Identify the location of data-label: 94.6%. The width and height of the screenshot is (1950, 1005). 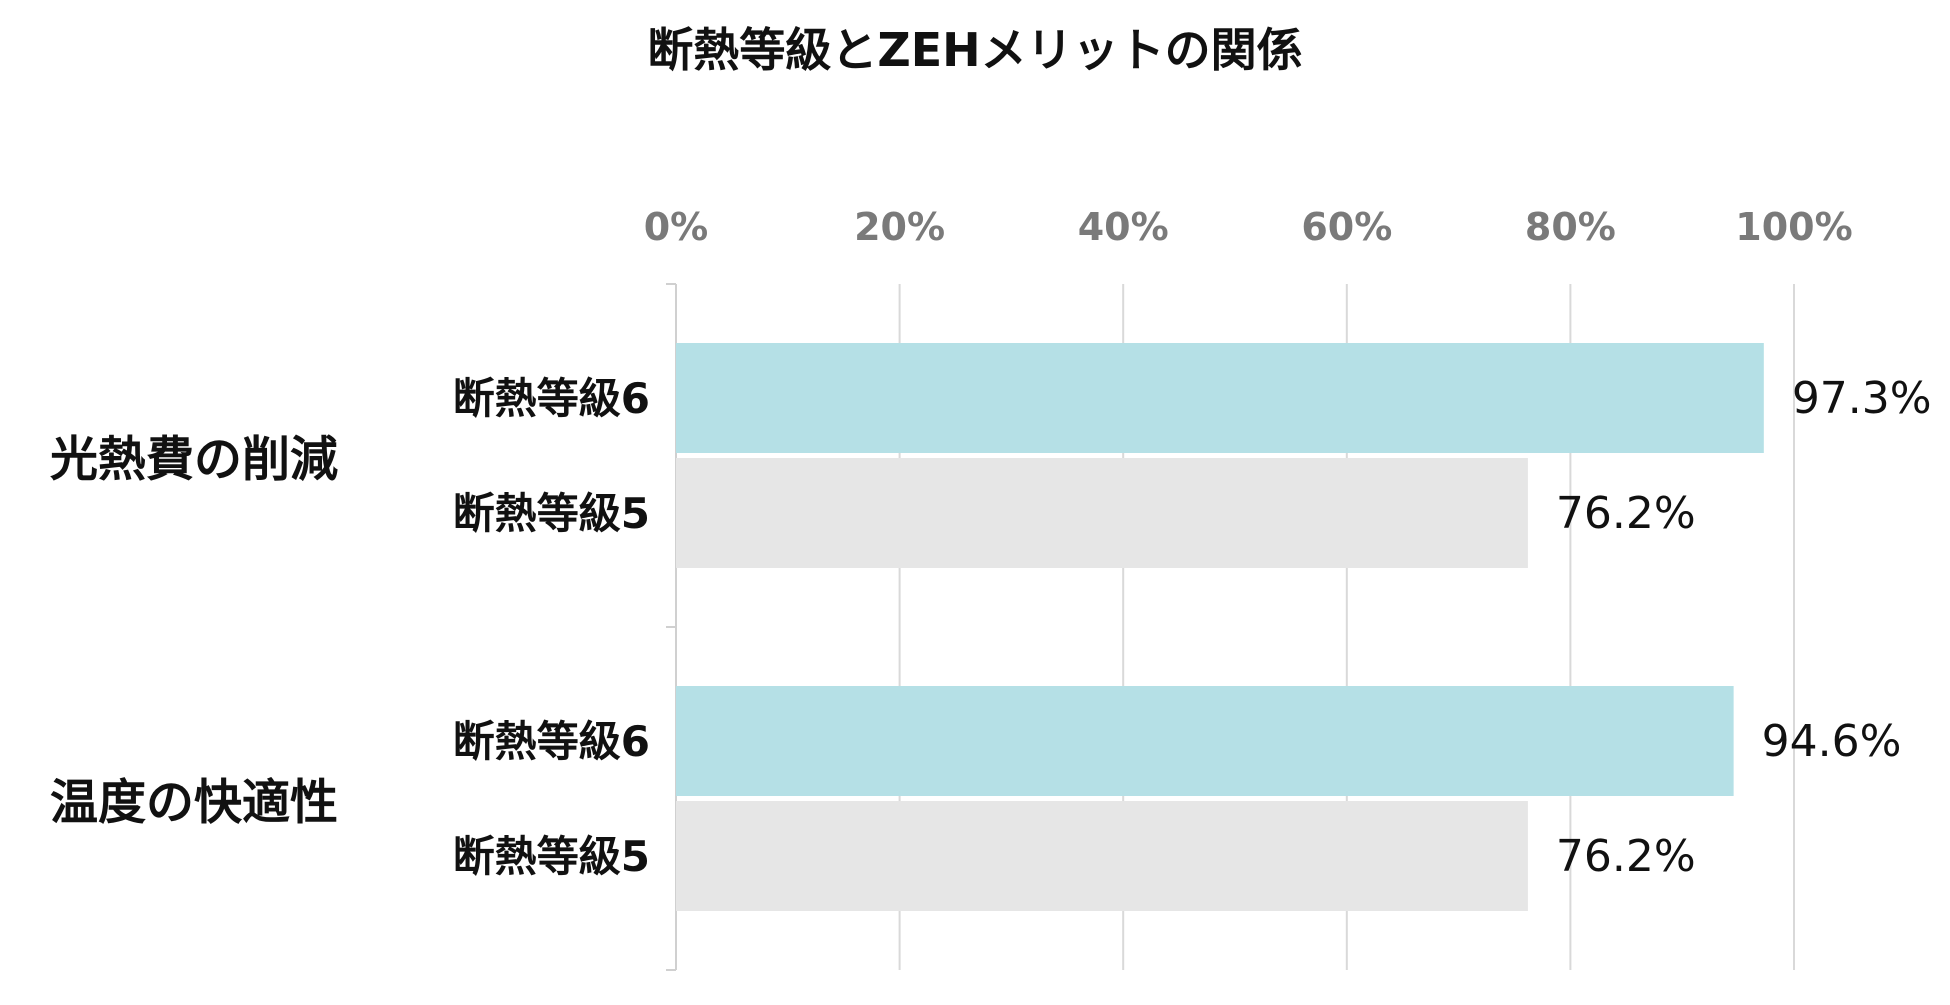
(1832, 741).